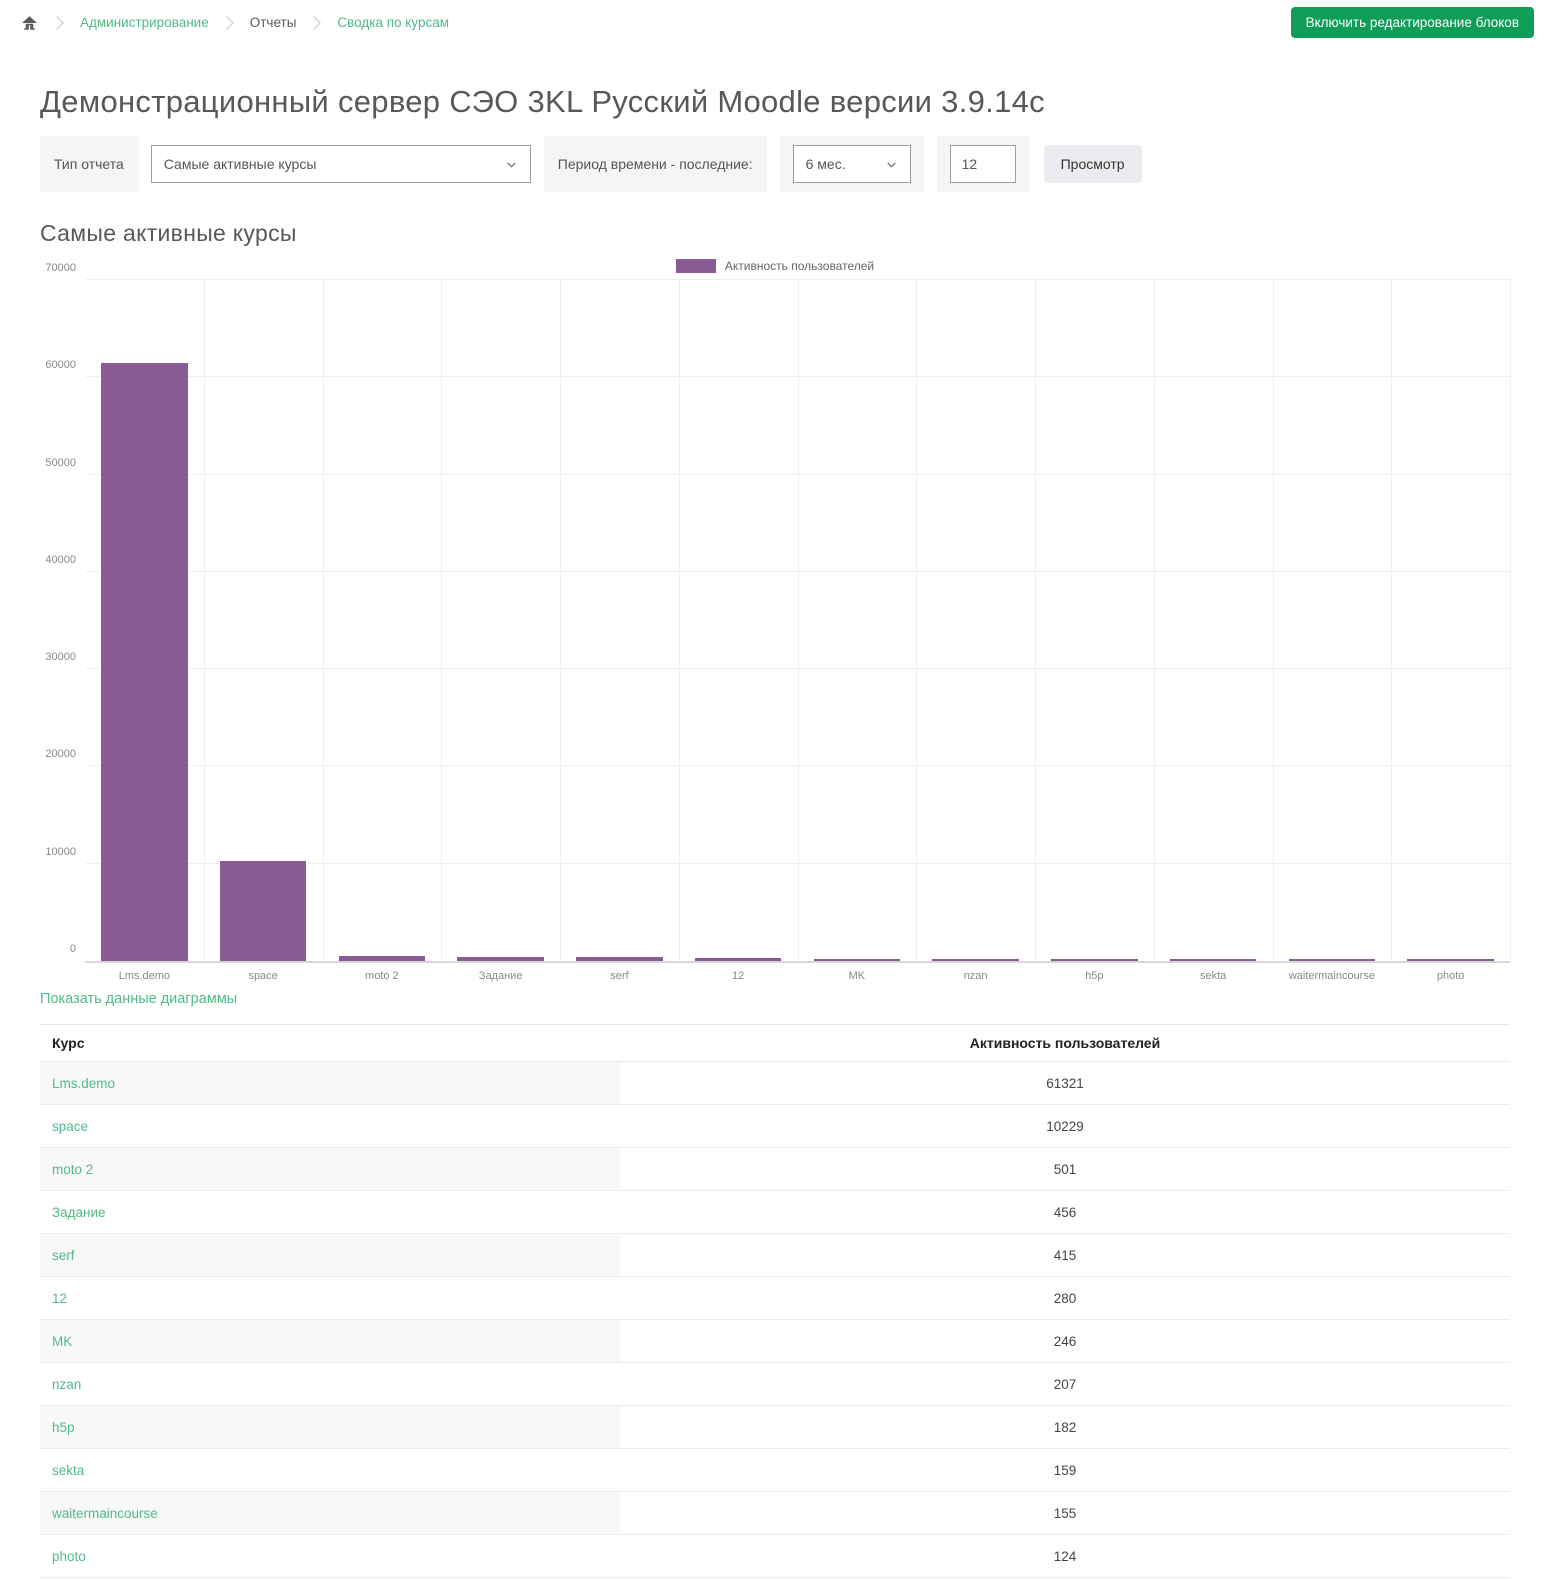 The height and width of the screenshot is (1580, 1548). Describe the element at coordinates (330, 1427) in the screenshot. I see `course-cell: h5p` at that location.